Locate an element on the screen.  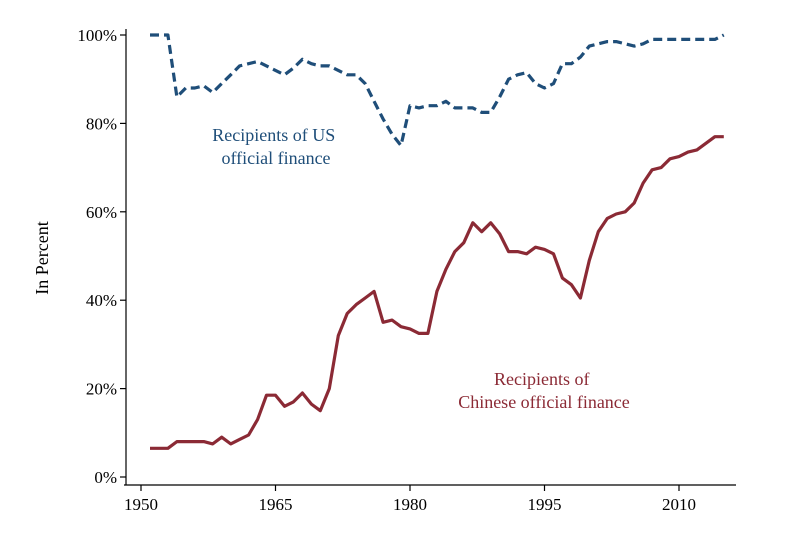
china-series-label-line-1: Recipients of is located at coordinates (541, 379).